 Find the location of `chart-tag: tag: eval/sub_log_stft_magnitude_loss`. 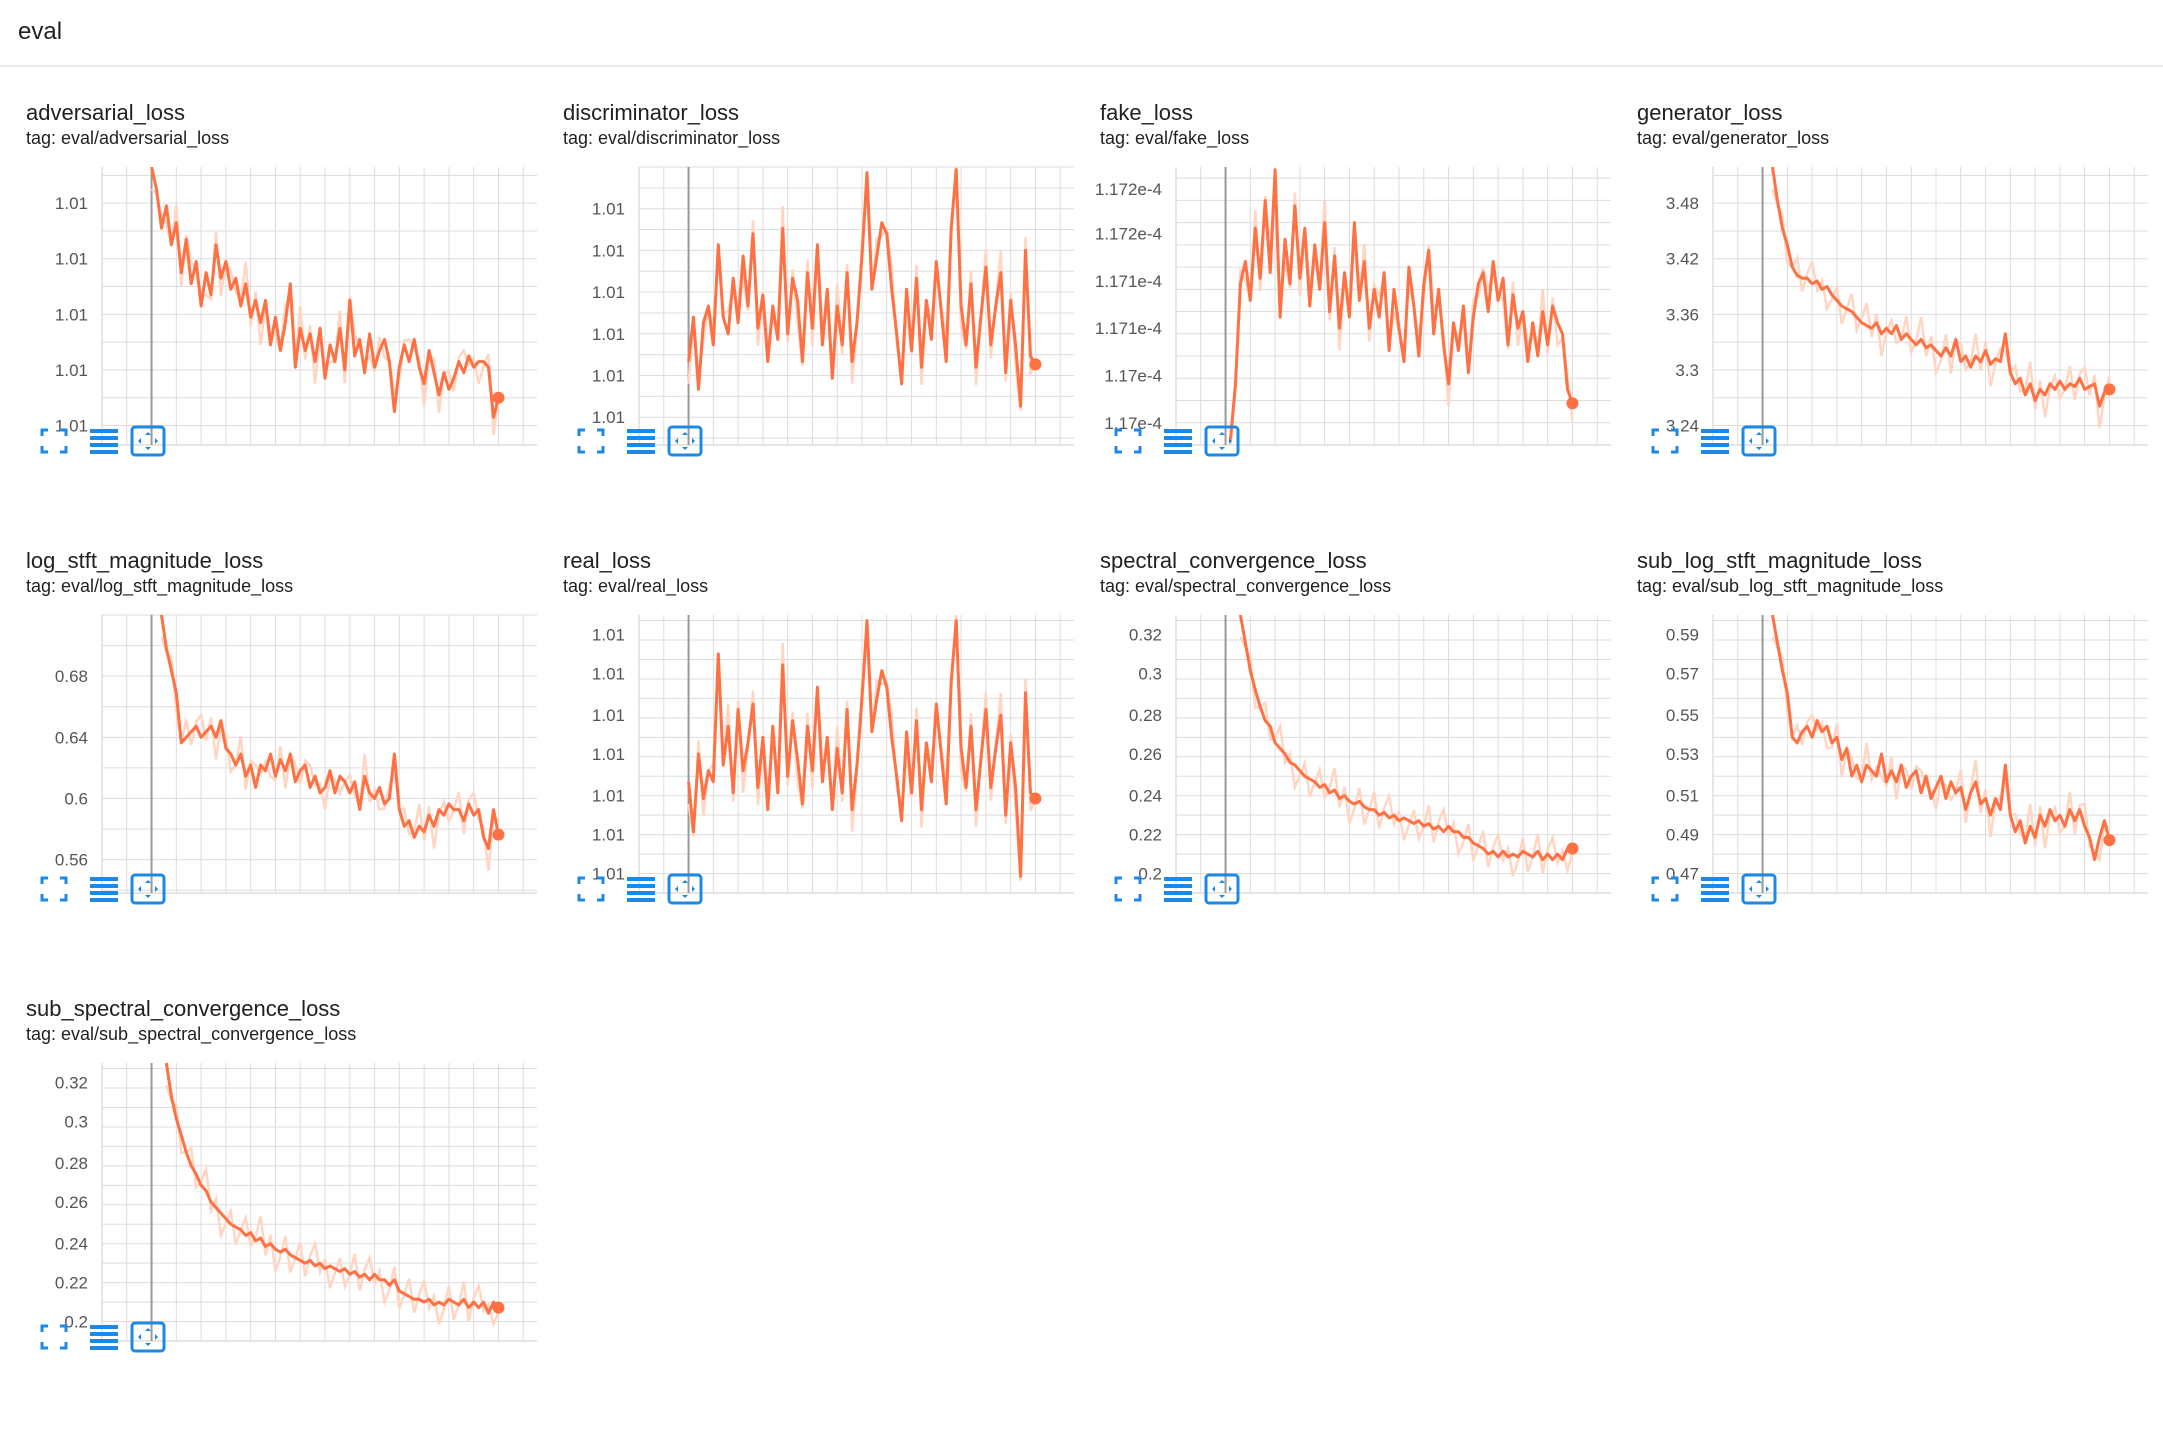

chart-tag: tag: eval/sub_log_stft_magnitude_loss is located at coordinates (1790, 586).